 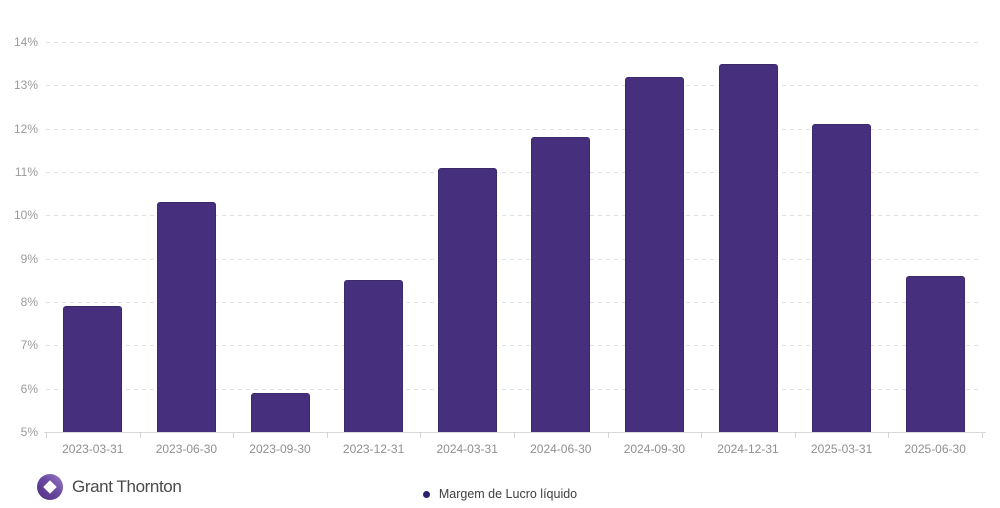 I want to click on x-axis-label: 2024-06-30, so click(x=561, y=449).